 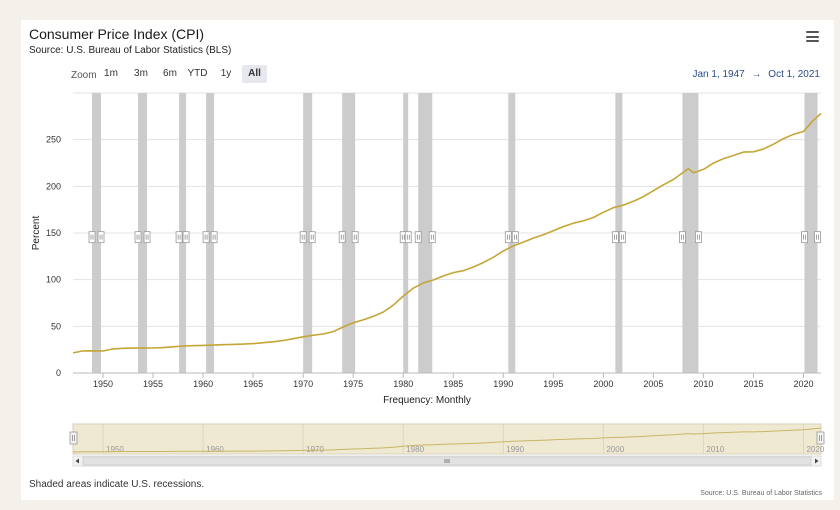 What do you see at coordinates (794, 74) in the screenshot?
I see `range-to: Oct 1, 2021` at bounding box center [794, 74].